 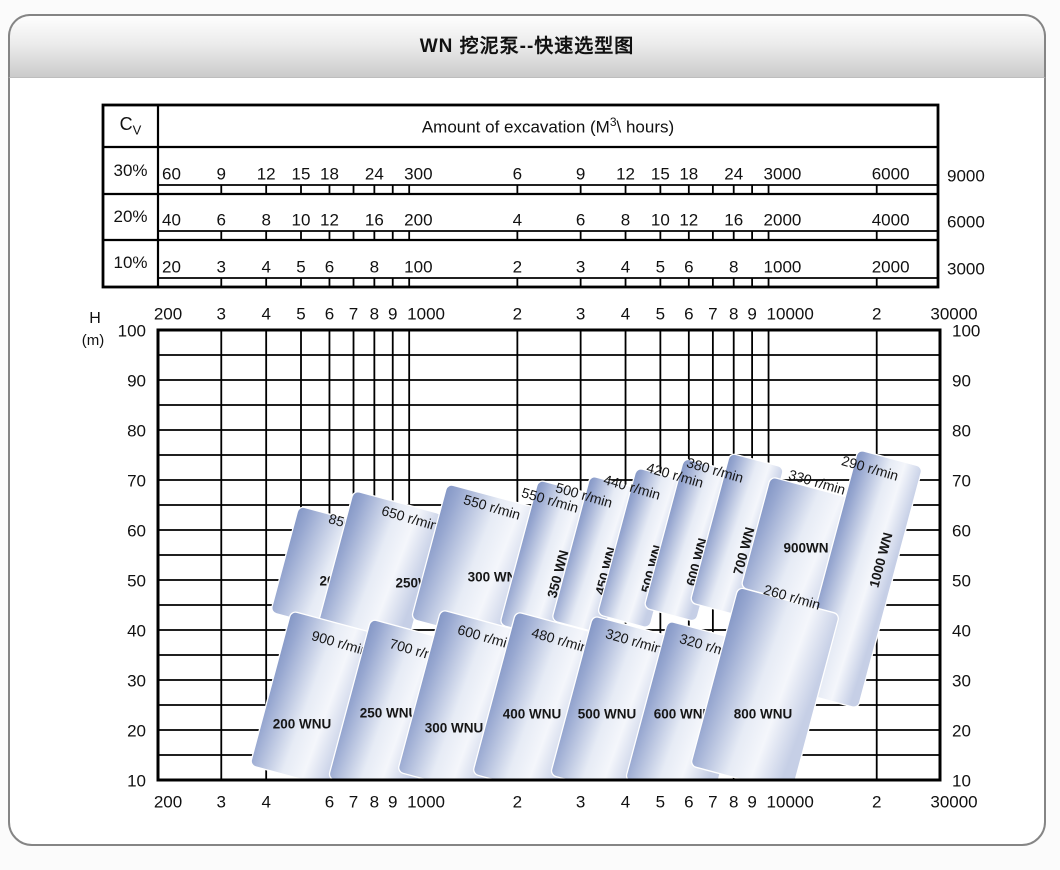 I want to click on cv-table-value: 40, so click(x=171, y=220).